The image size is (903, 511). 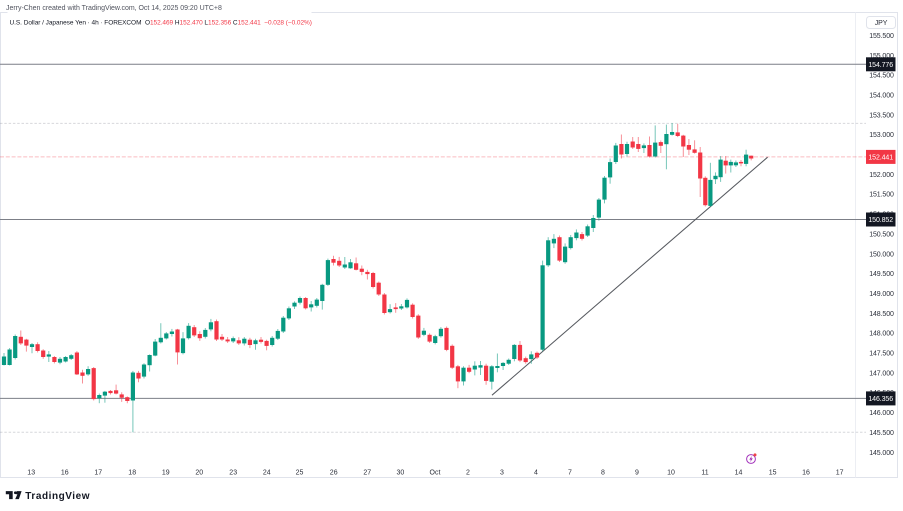 I want to click on svg-text: 147.000, so click(x=881, y=373).